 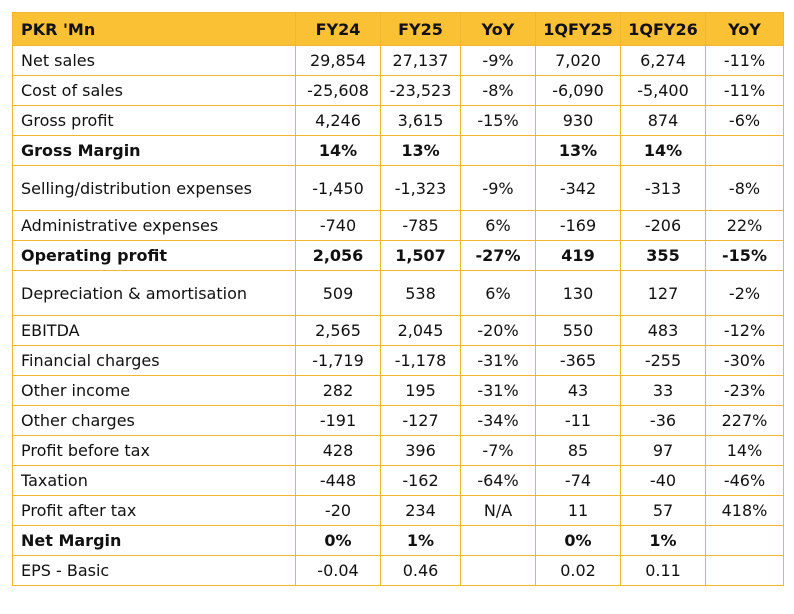 I want to click on value-cell: 874, so click(x=663, y=120).